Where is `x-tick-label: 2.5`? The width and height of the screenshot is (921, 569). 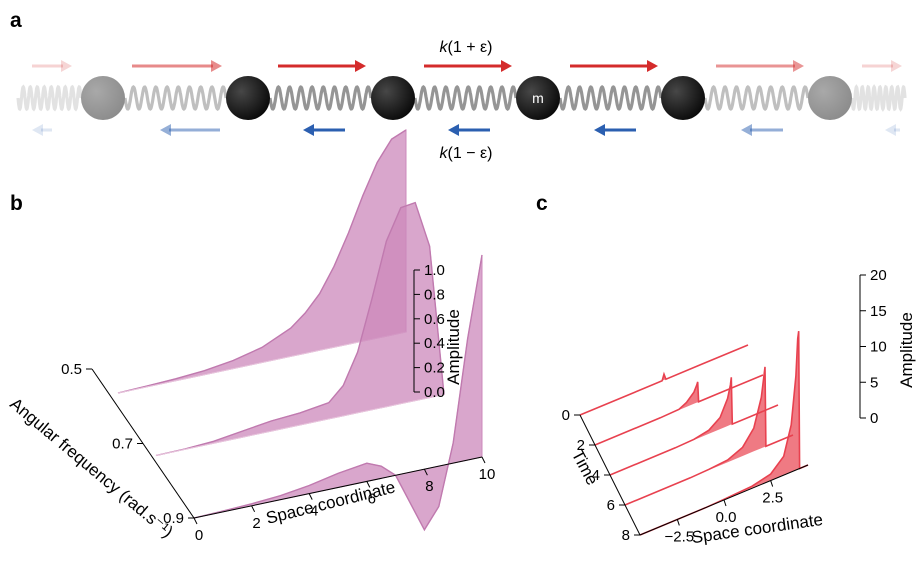 x-tick-label: 2.5 is located at coordinates (772, 498).